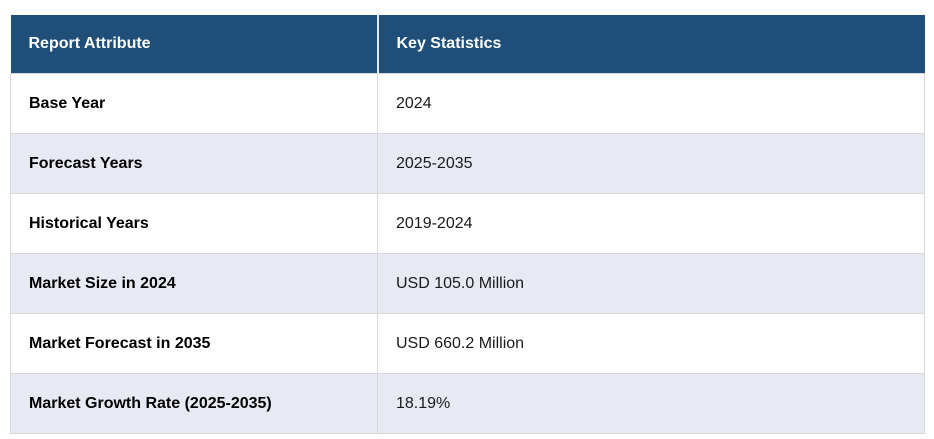  Describe the element at coordinates (194, 103) in the screenshot. I see `attribute-cell: Base Year` at that location.